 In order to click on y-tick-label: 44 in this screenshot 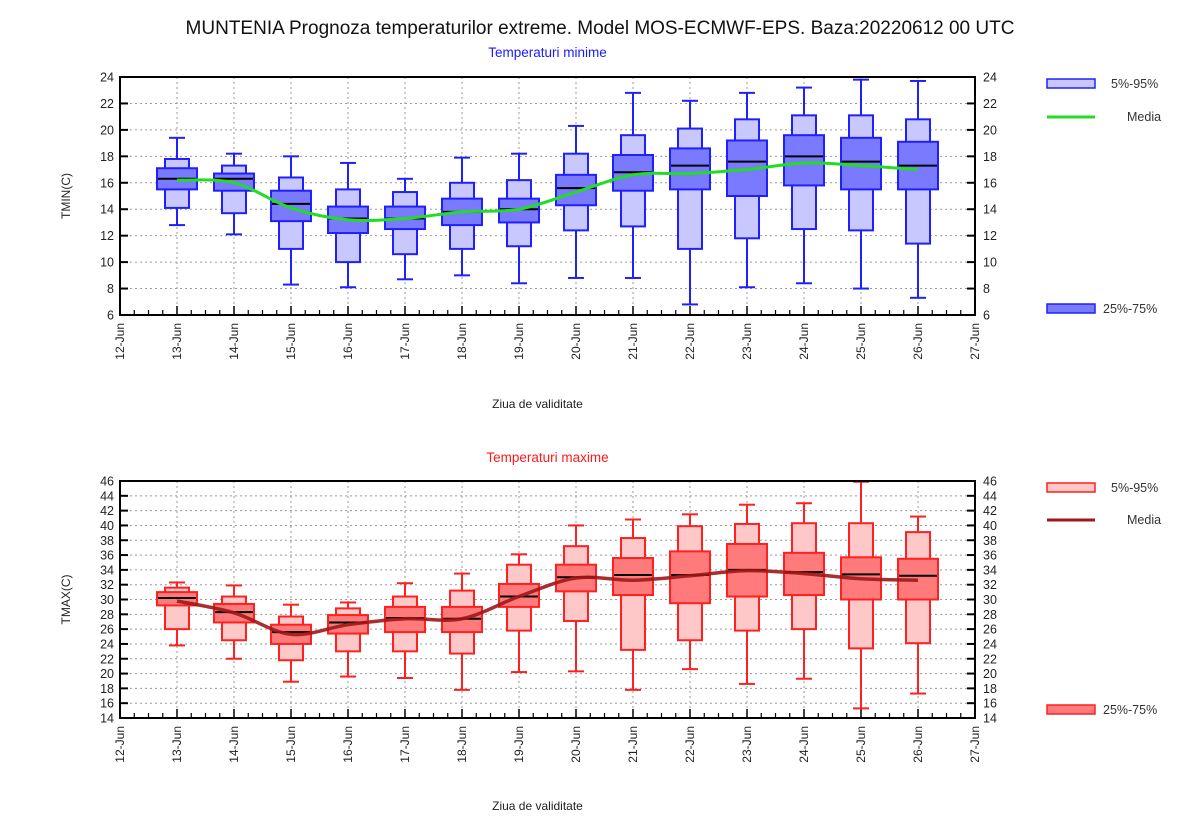, I will do `click(107, 496)`.